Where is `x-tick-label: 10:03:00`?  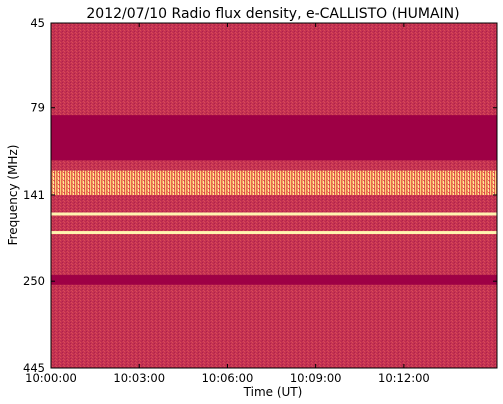
x-tick-label: 10:03:00 is located at coordinates (139, 378).